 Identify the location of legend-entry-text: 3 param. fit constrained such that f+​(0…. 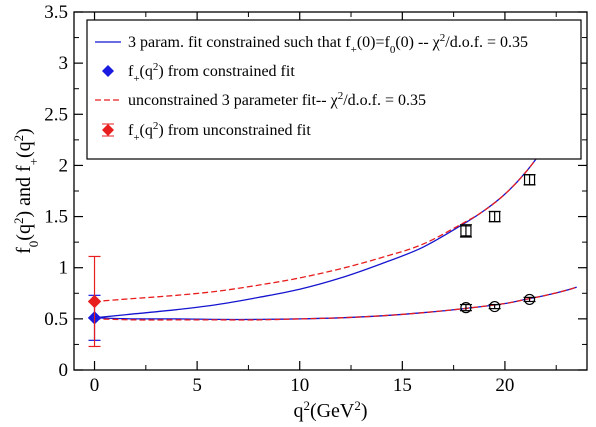
(328, 44).